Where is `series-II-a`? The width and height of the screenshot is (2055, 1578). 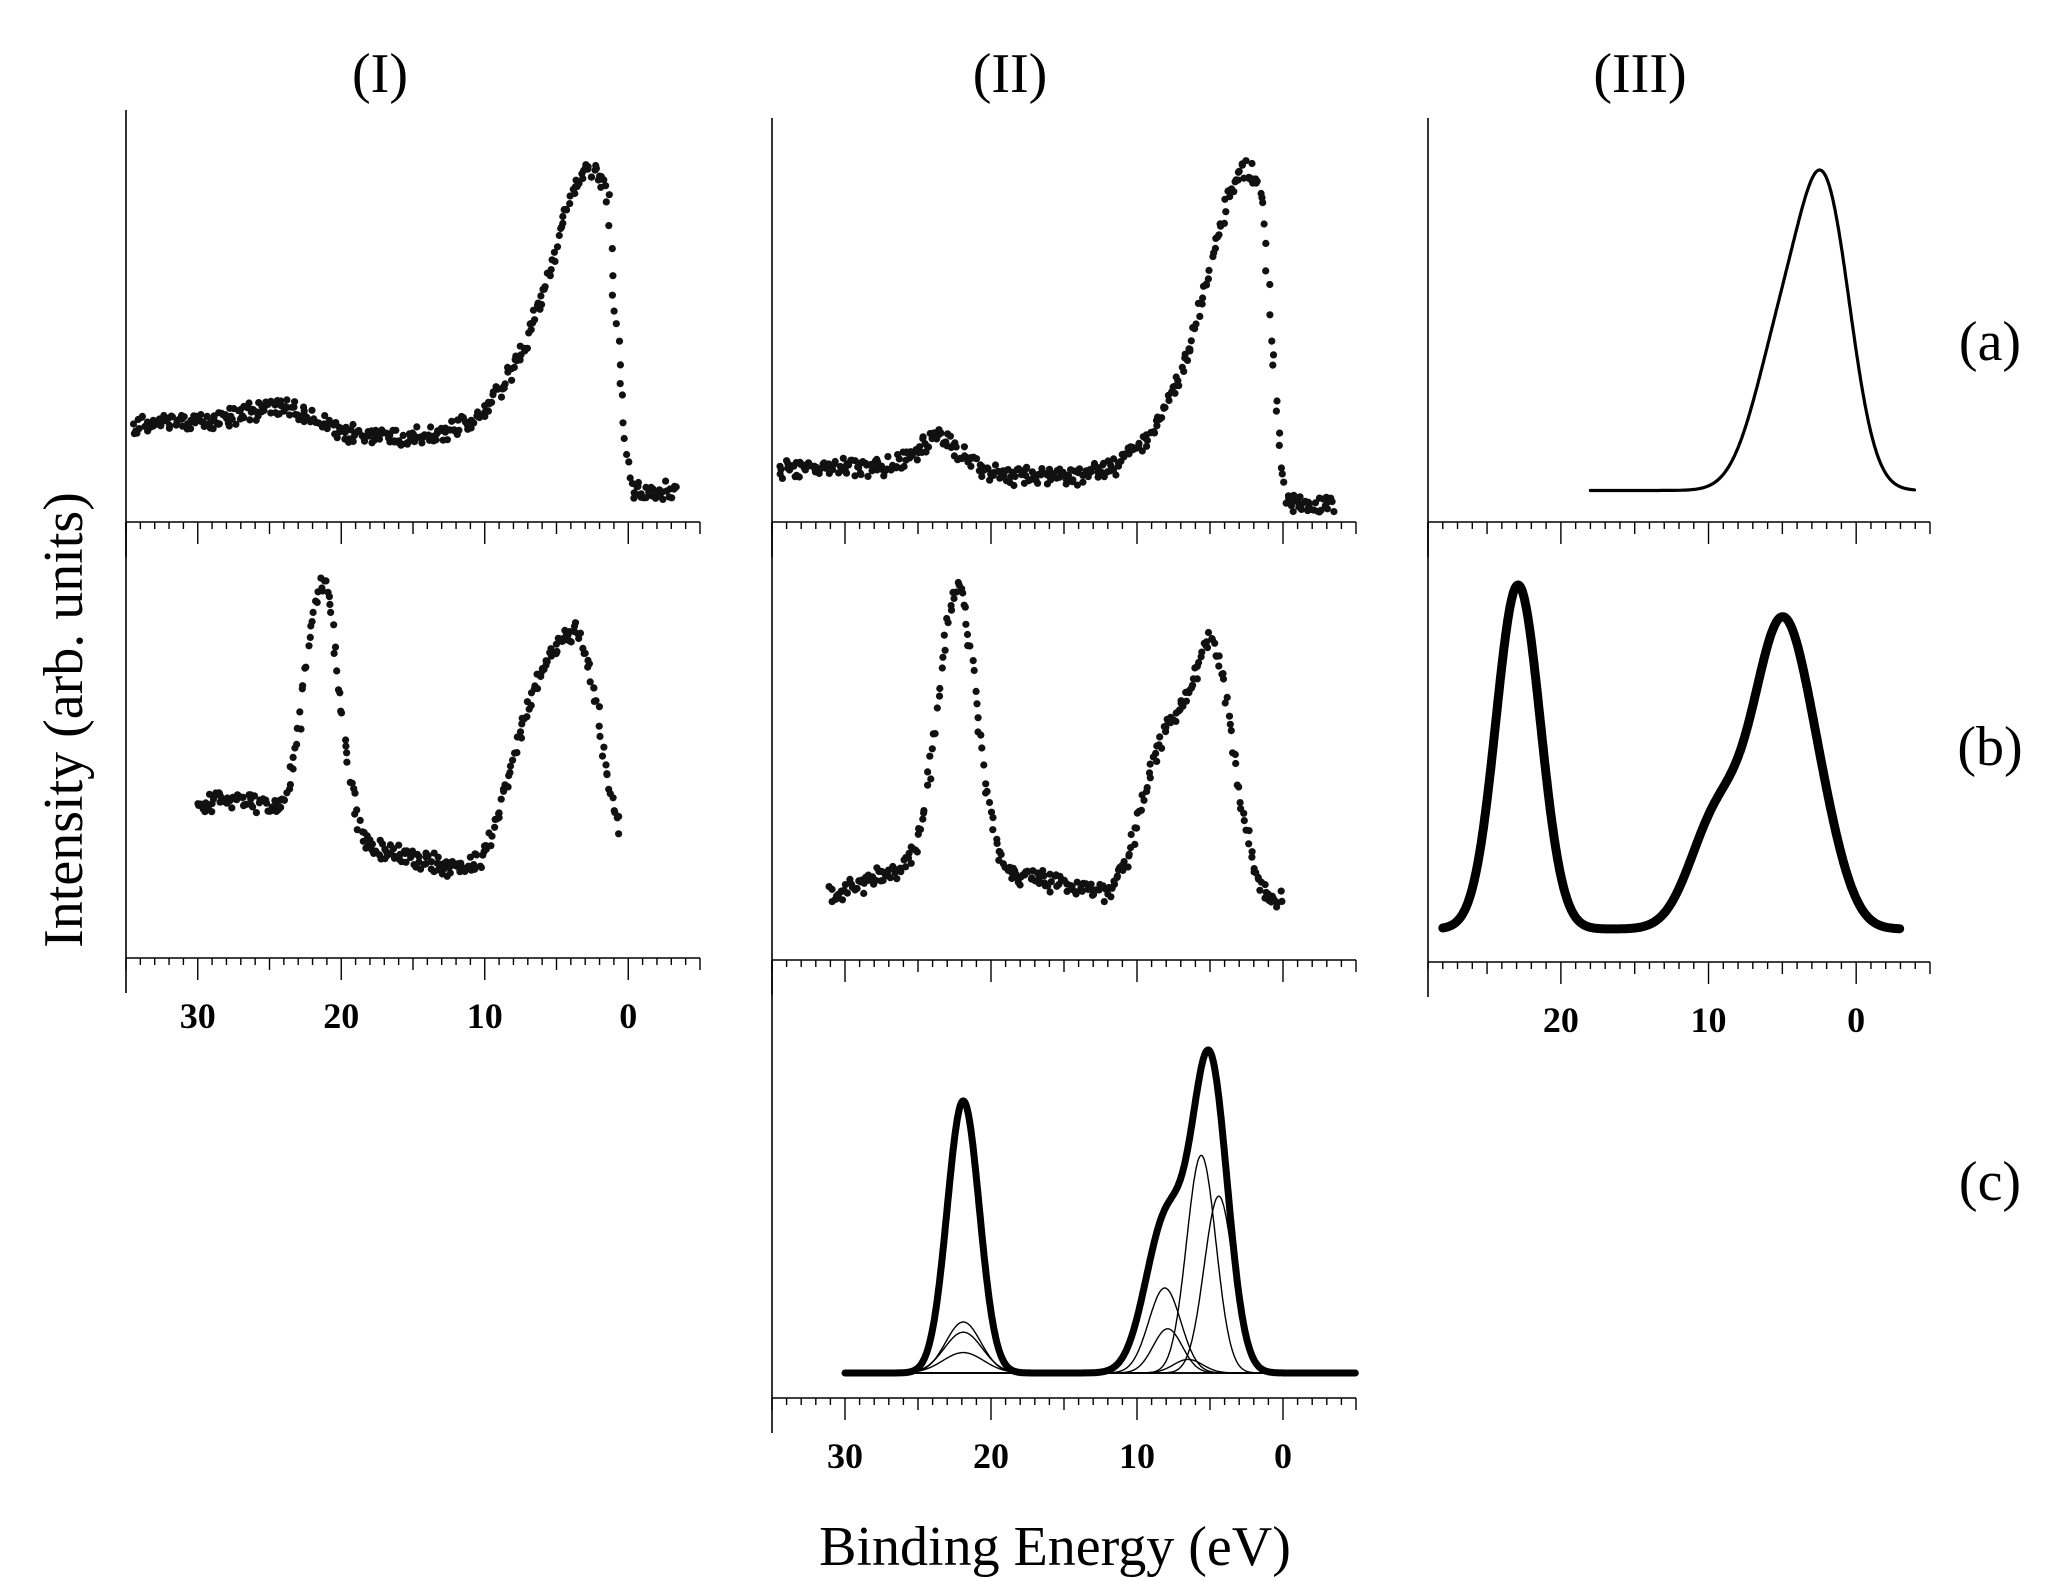 series-II-a is located at coordinates (1057, 336).